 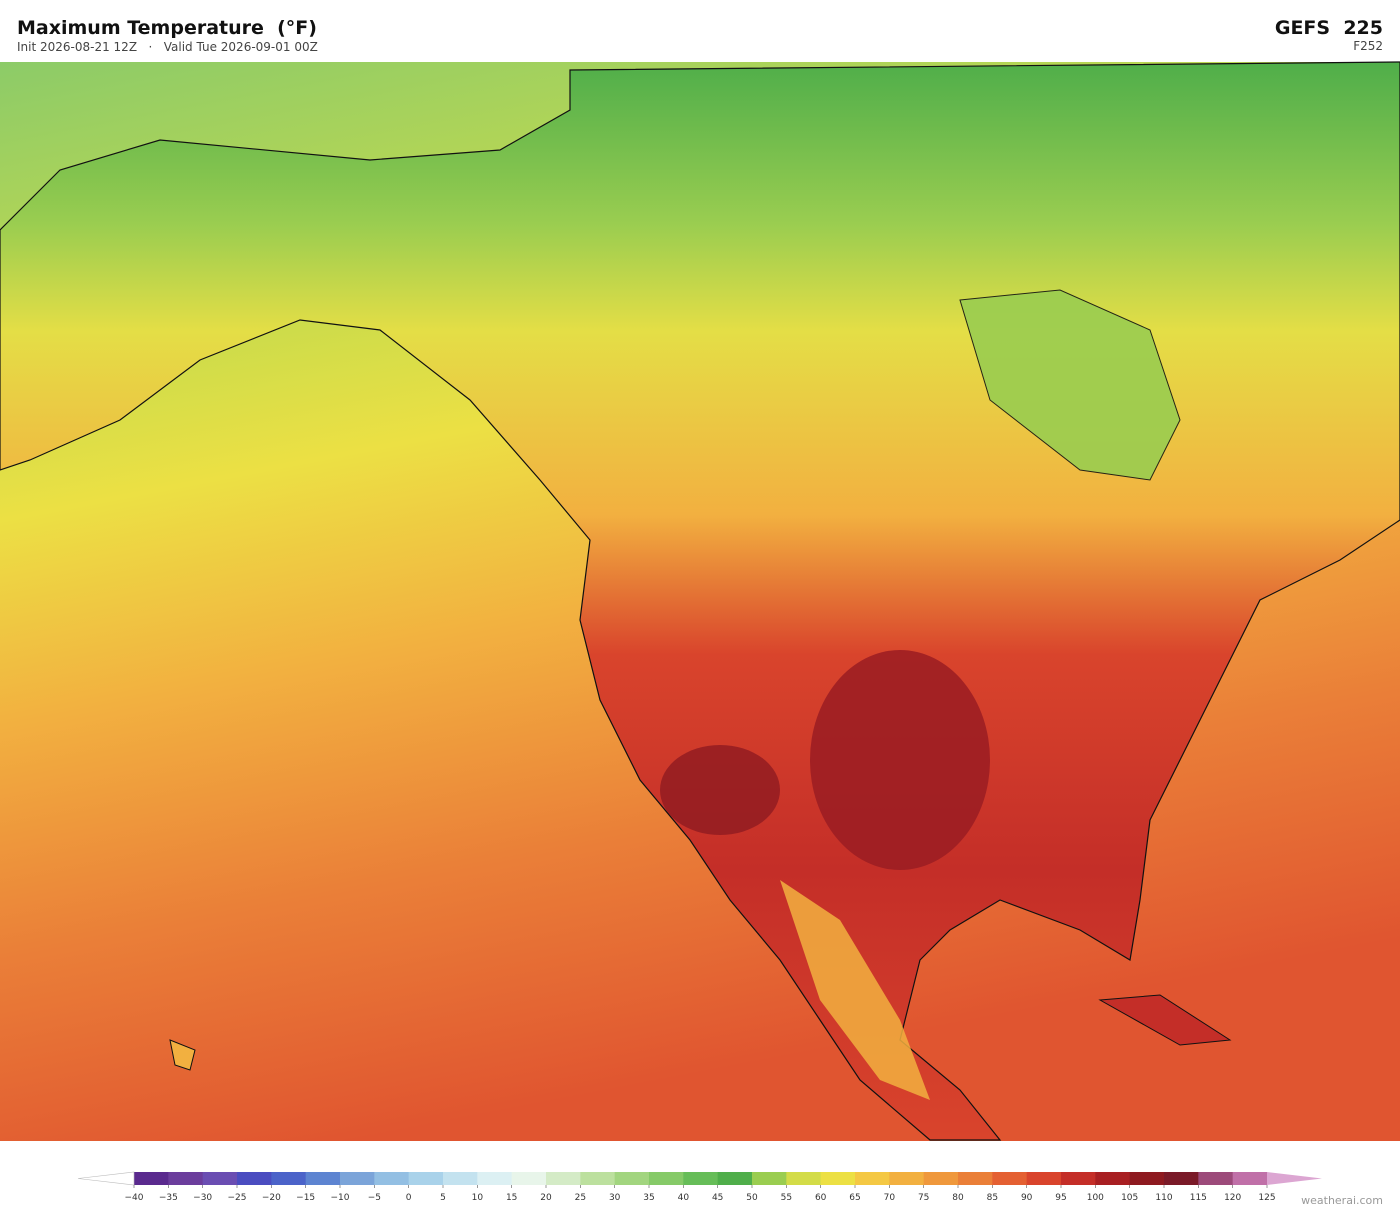 I want to click on mexico-highlands, so click(x=855, y=990).